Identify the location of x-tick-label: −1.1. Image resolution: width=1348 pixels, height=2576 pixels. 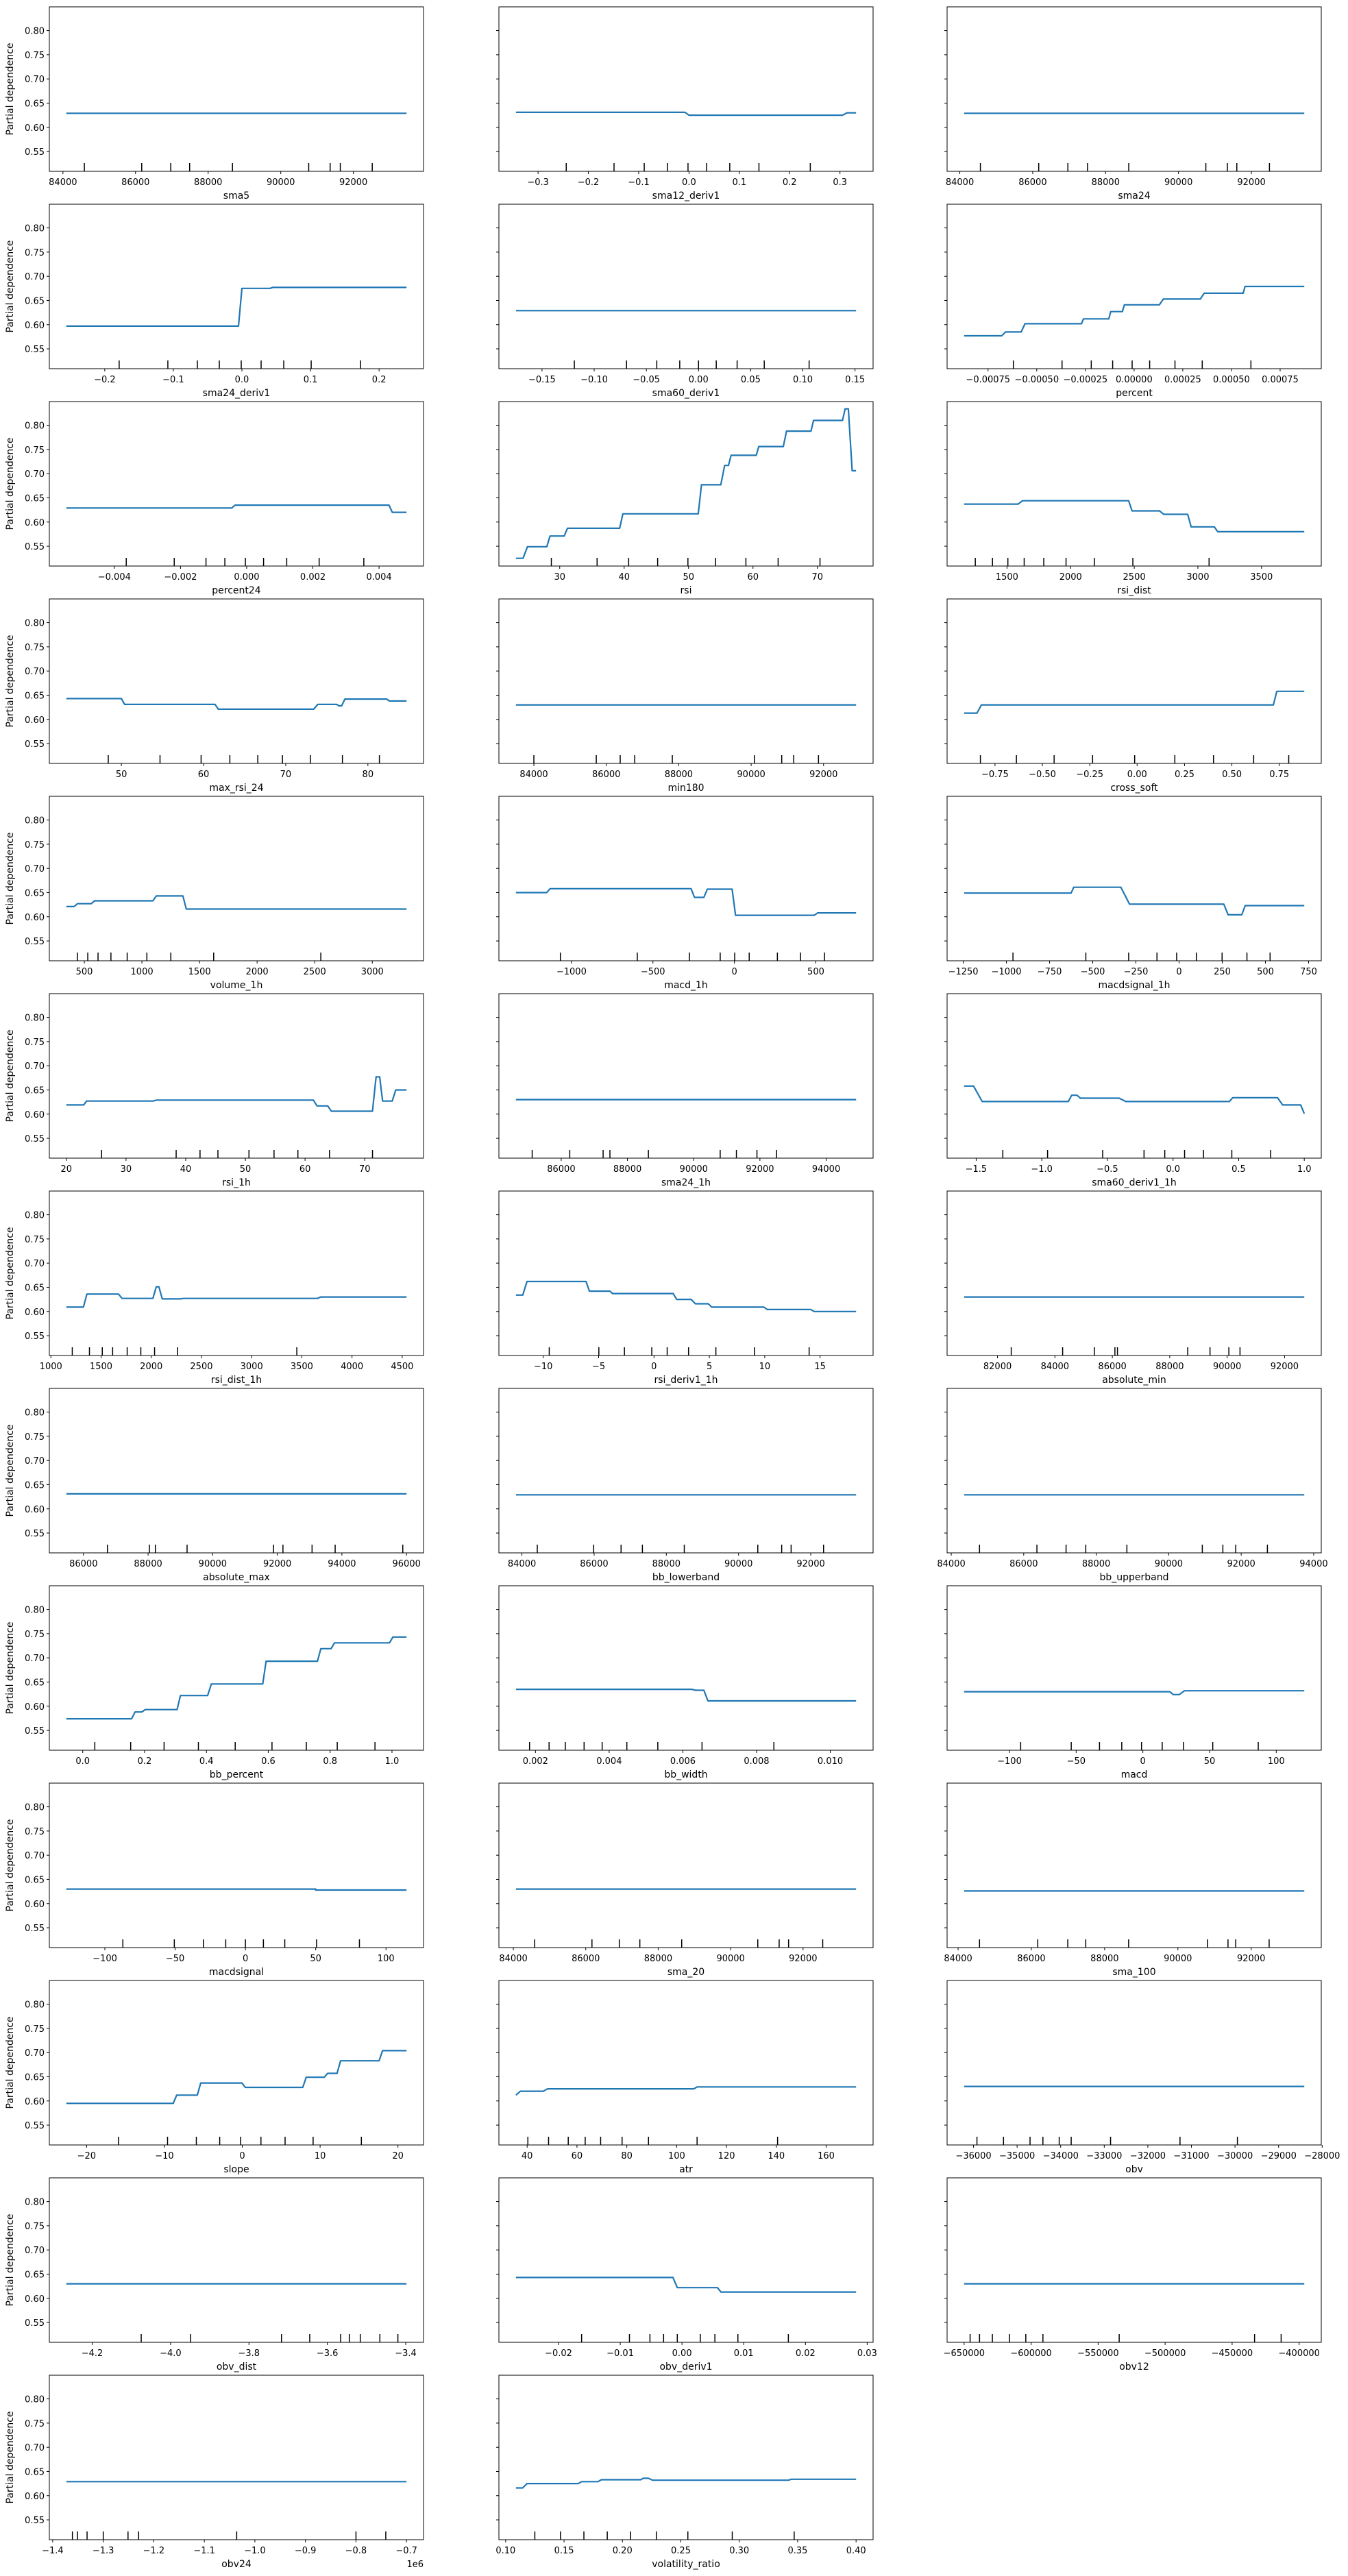
(204, 2551).